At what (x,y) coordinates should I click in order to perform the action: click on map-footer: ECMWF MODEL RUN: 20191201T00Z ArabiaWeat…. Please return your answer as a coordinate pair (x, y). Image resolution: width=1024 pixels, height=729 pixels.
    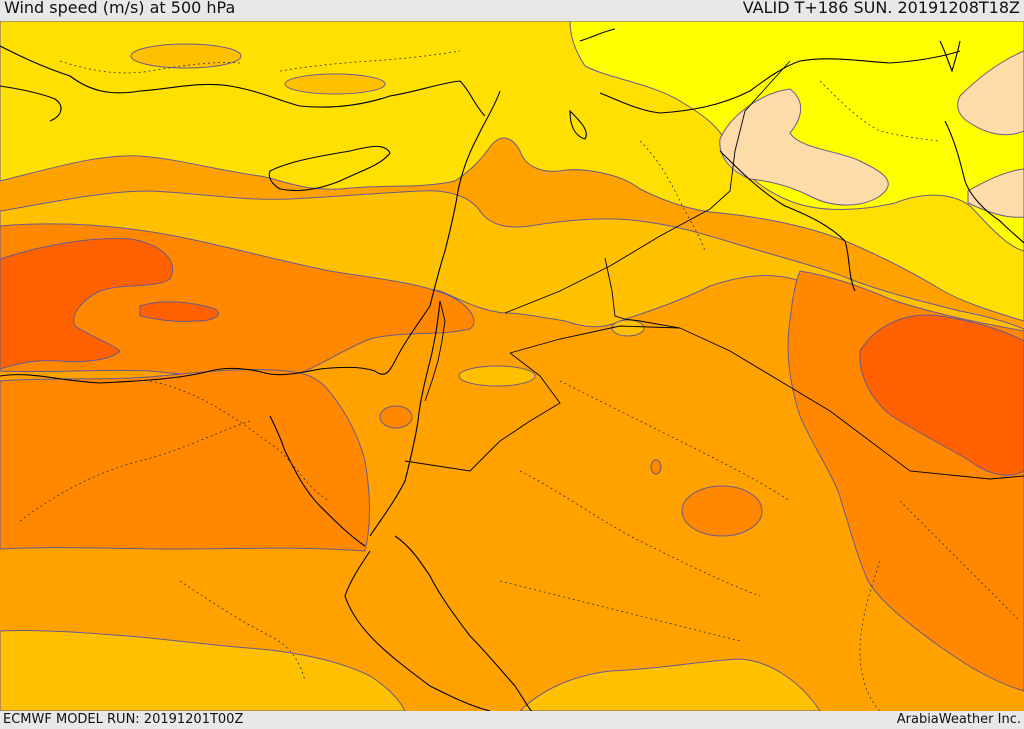
    Looking at the image, I should click on (512, 720).